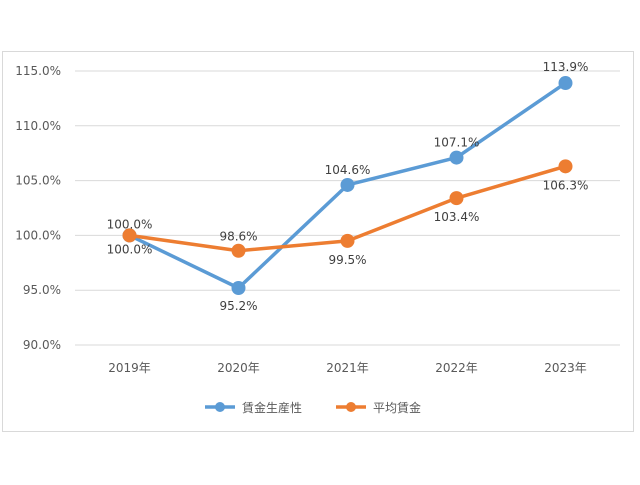  I want to click on data-label: 107.1%, so click(457, 143).